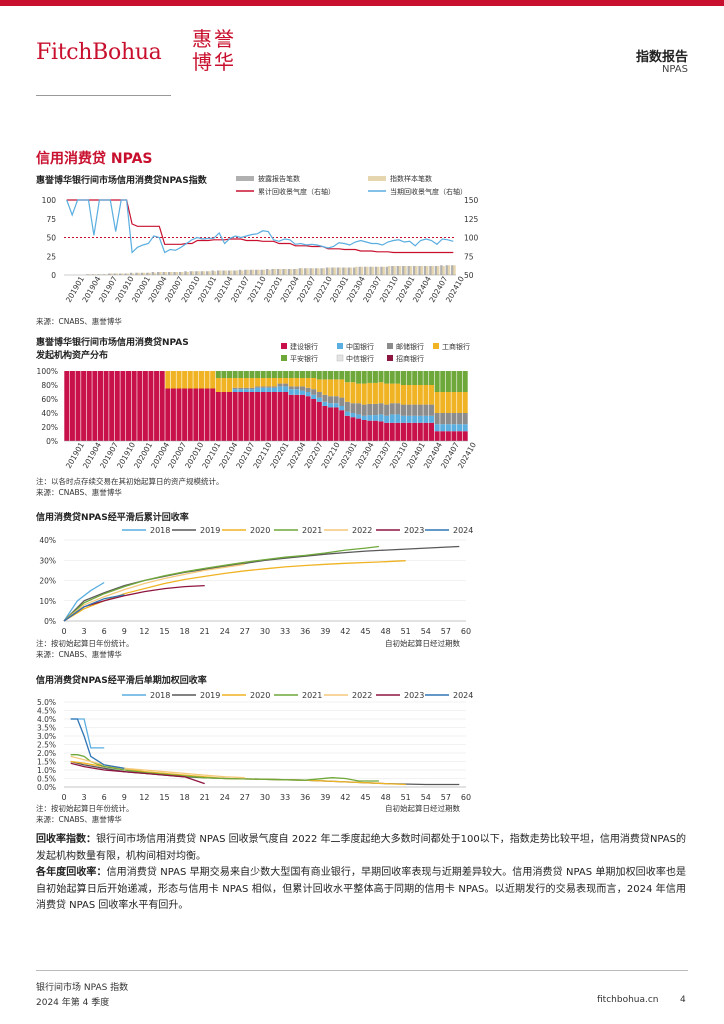 Image resolution: width=724 pixels, height=1024 pixels. I want to click on y-tick: 2.0%, so click(46, 753).